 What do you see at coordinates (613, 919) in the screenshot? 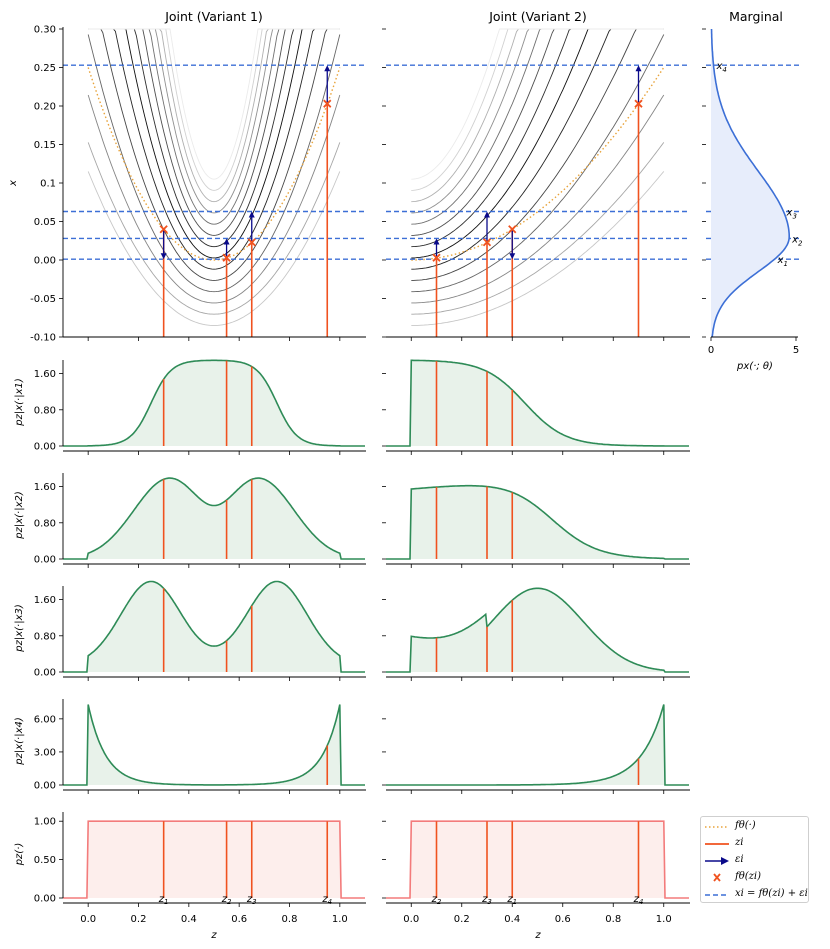
I see `x-tick-label-right: 0.8` at bounding box center [613, 919].